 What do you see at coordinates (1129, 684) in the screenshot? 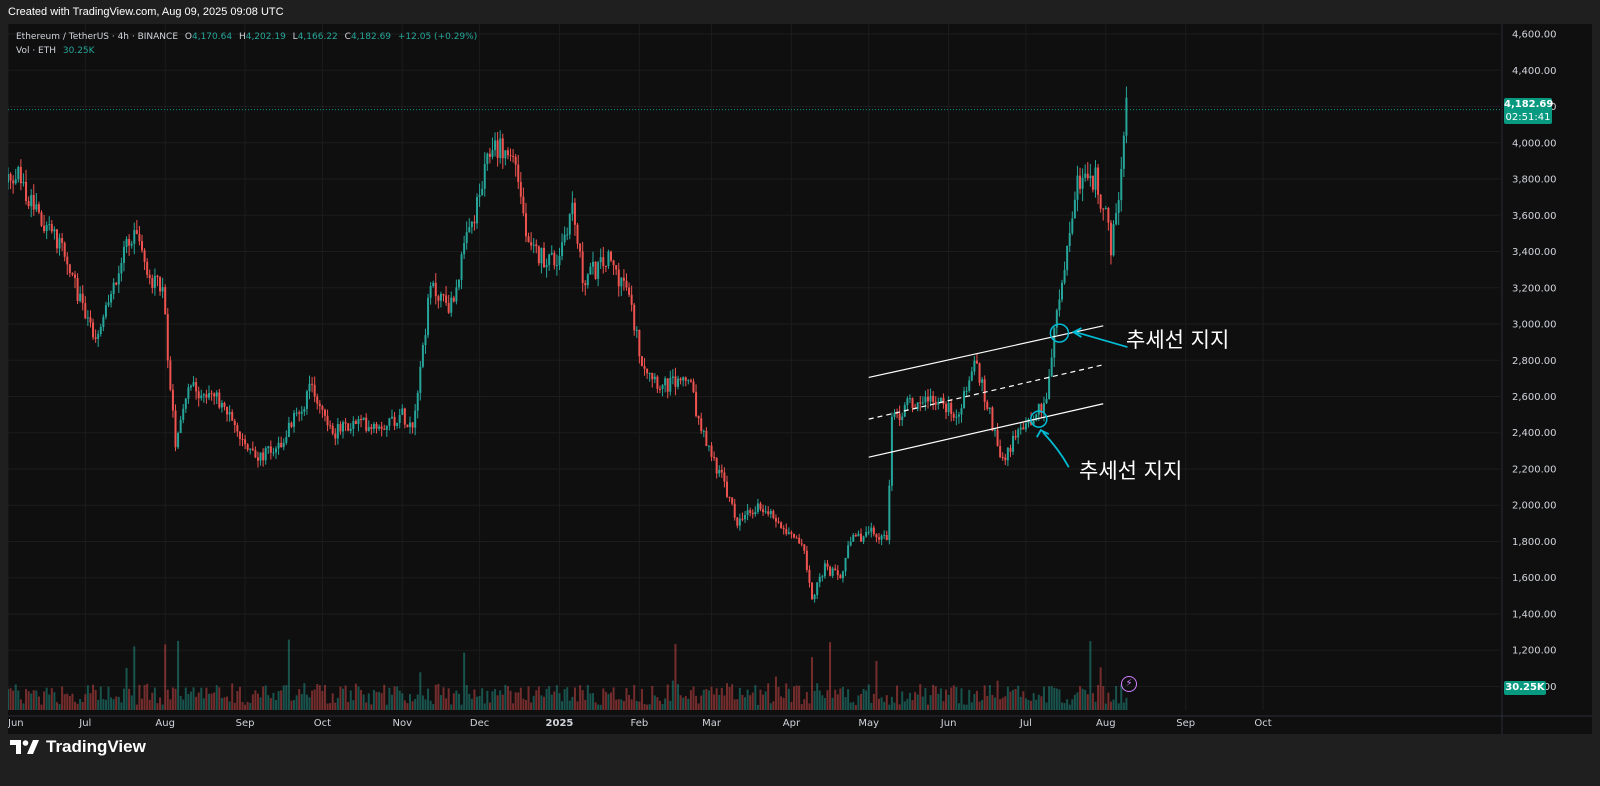
I see `lightning-icon: ⚡` at bounding box center [1129, 684].